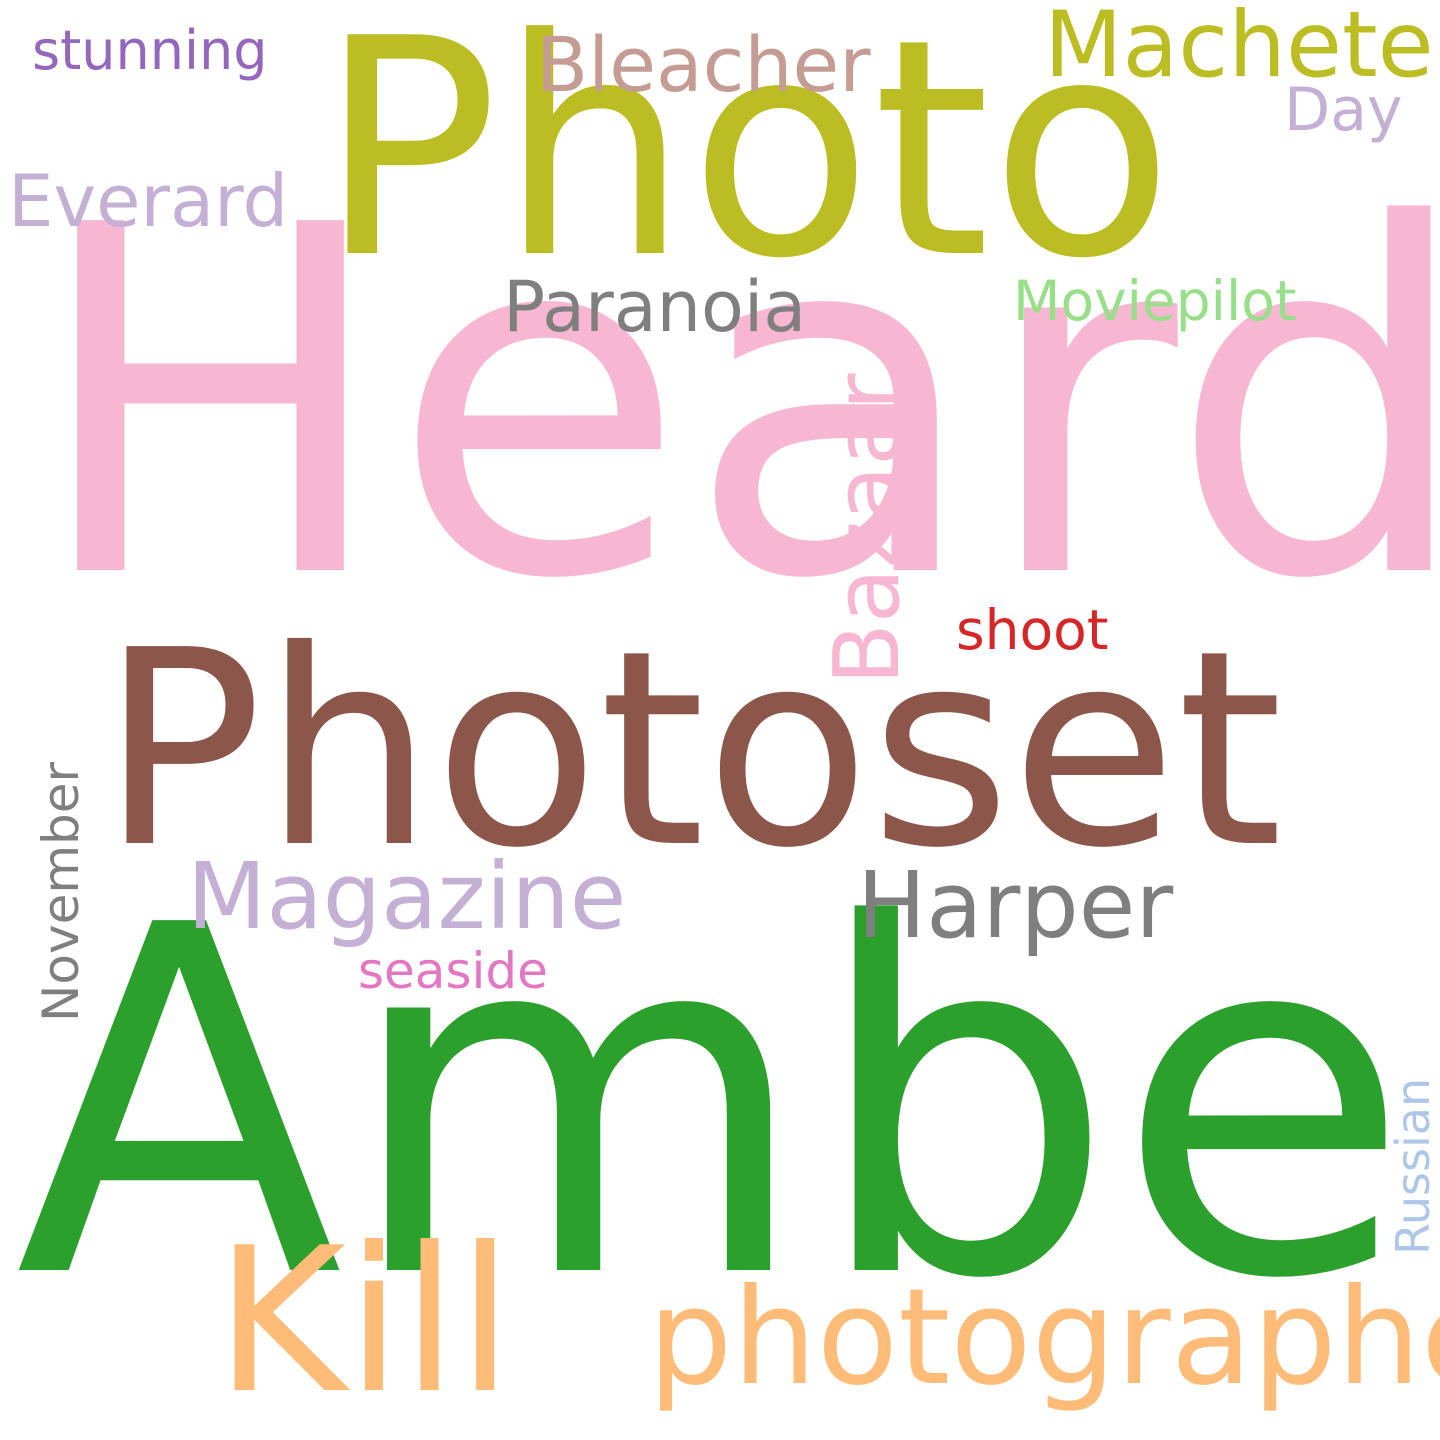 This screenshot has width=1440, height=1440. I want to click on word-magazine: Magazine, so click(407, 896).